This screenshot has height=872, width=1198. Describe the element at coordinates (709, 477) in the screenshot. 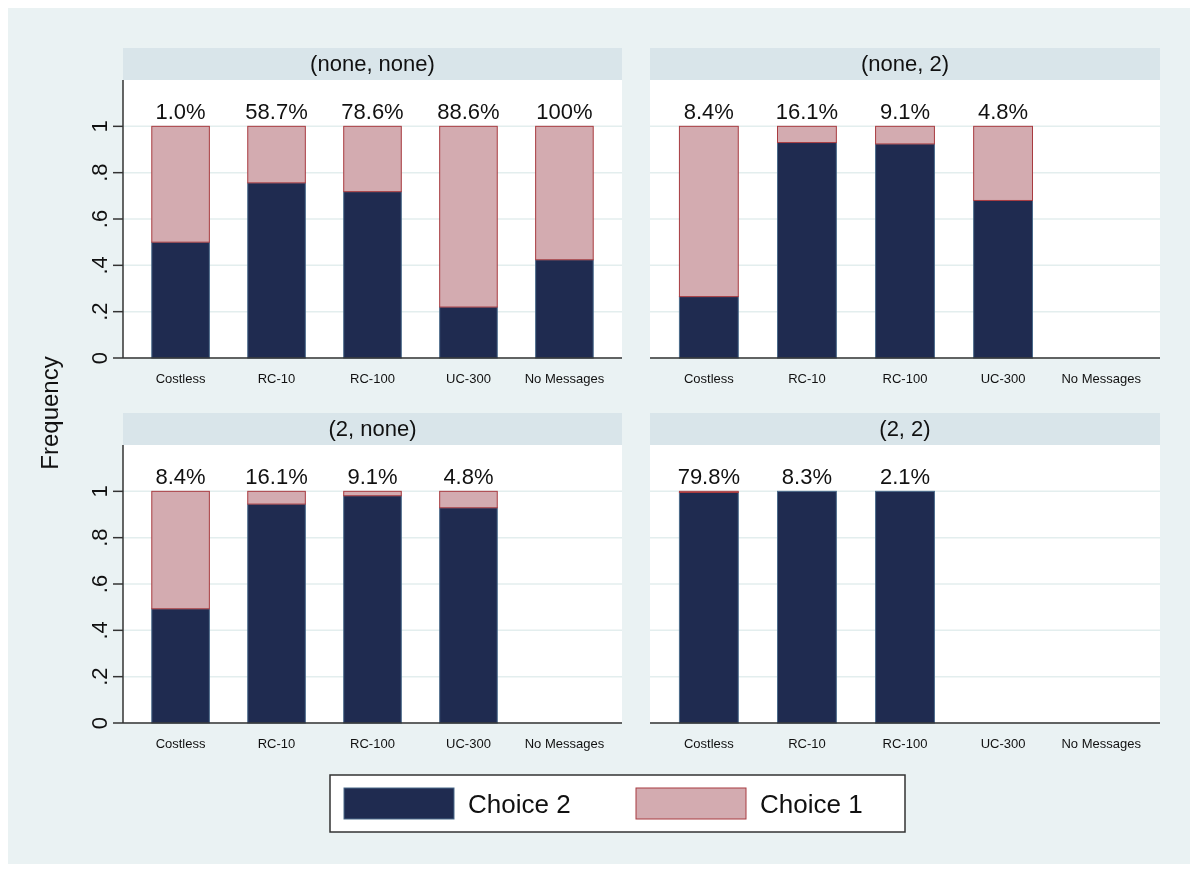

I see `annotation: 79.8%` at that location.